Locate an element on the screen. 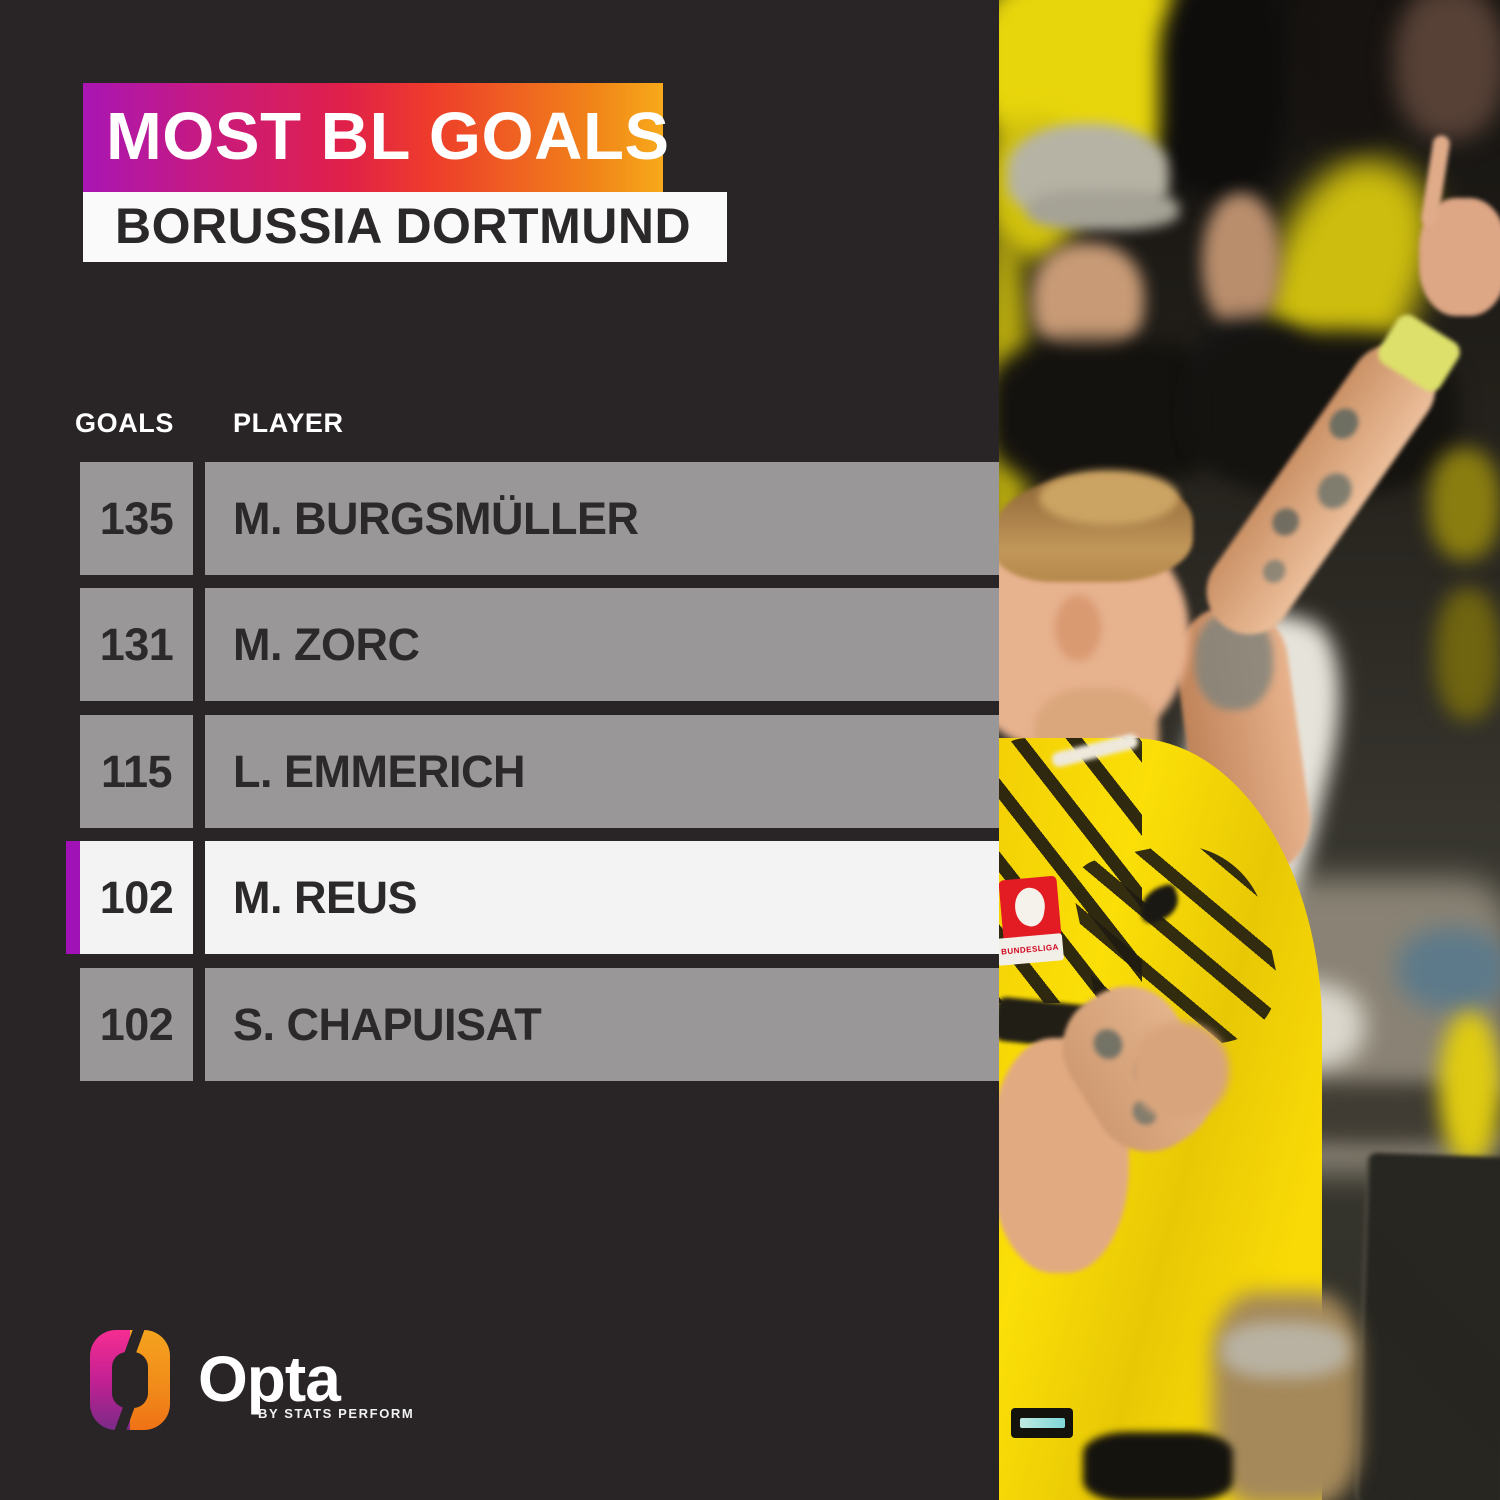 This screenshot has width=1500, height=1500. bundesliga-patch-band: BUNDESLIGA is located at coordinates (1032, 949).